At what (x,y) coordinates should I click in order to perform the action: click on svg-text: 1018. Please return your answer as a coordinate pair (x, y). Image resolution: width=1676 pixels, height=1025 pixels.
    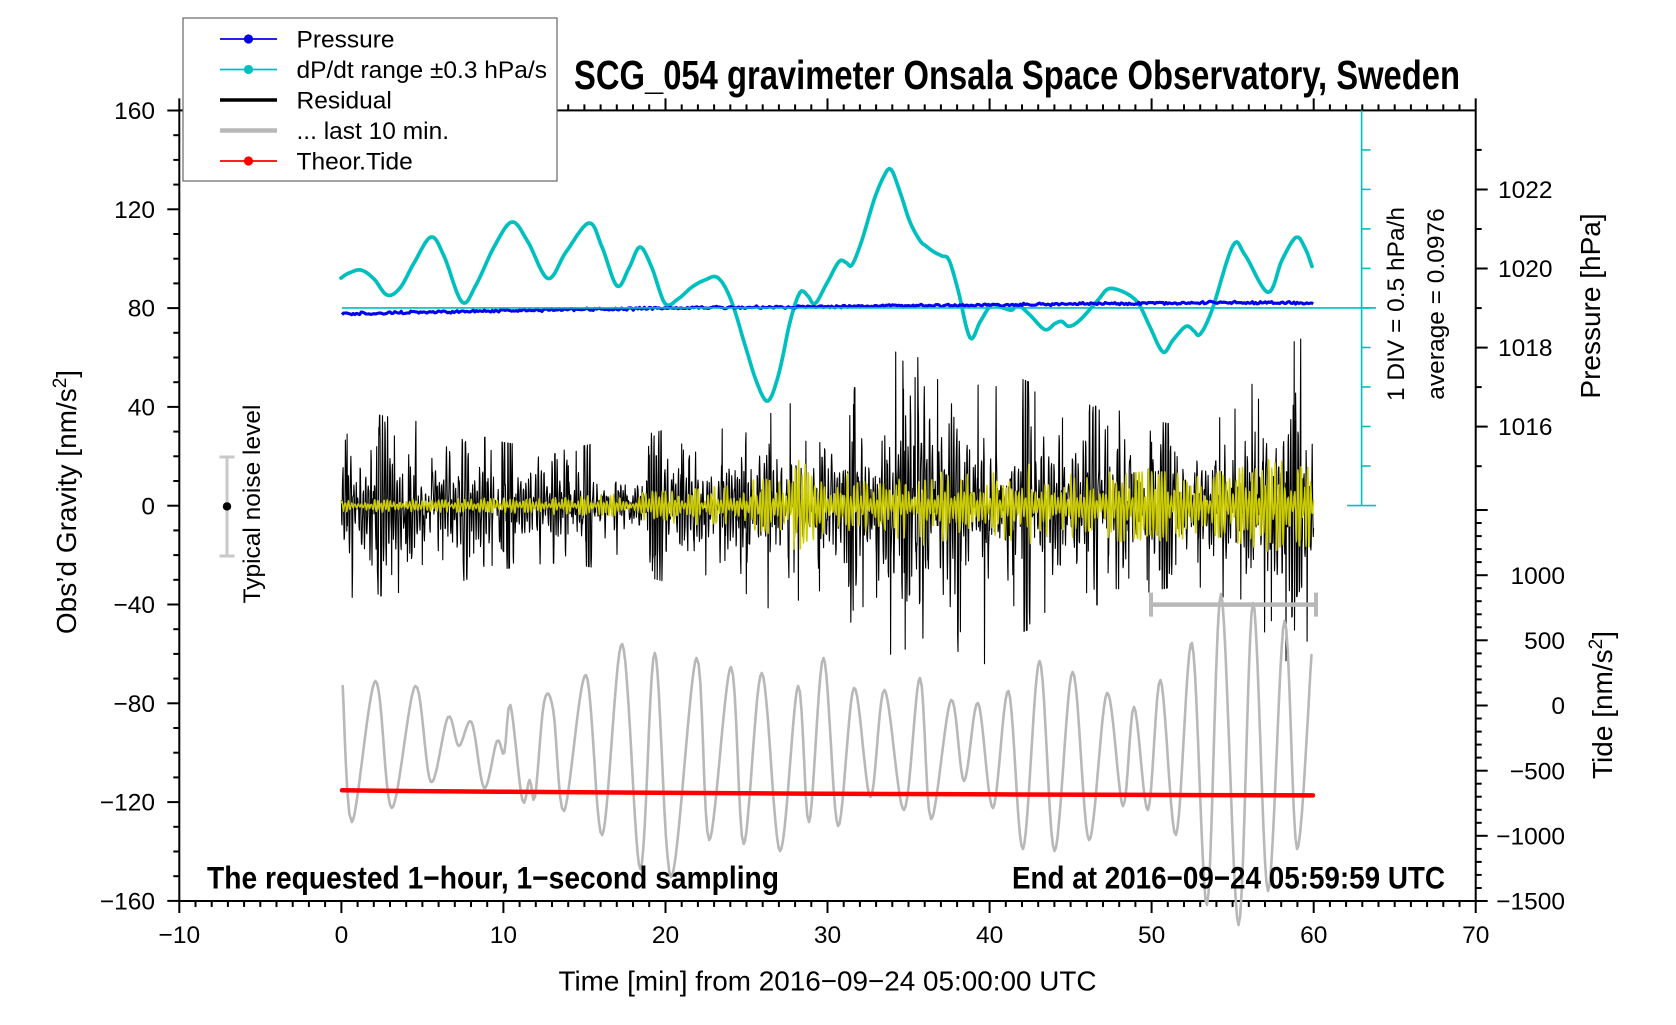
    Looking at the image, I should click on (1525, 348).